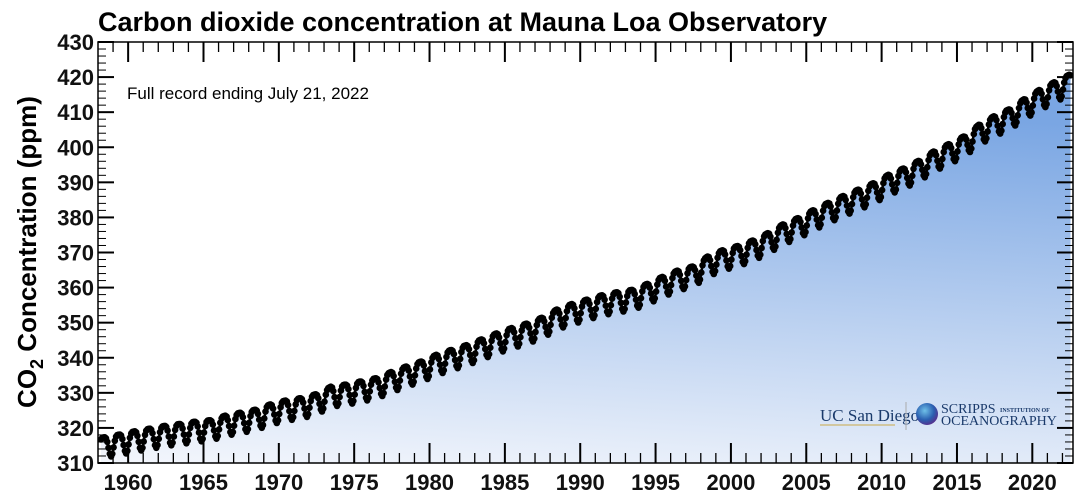 The height and width of the screenshot is (500, 1084). Describe the element at coordinates (278, 482) in the screenshot. I see `x-tick-label: 1970` at that location.